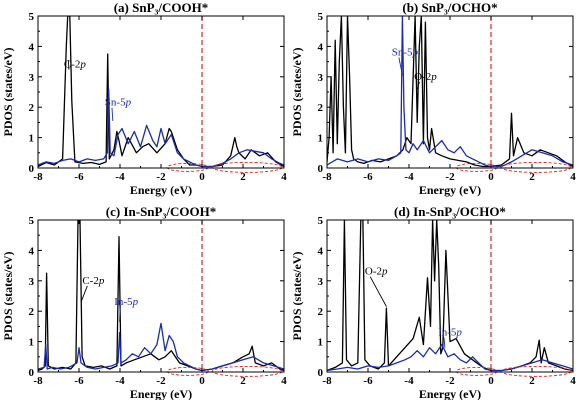 The image size is (577, 400). I want to click on panel-title: (b) SnP₃/OCHO*, so click(449, 7).